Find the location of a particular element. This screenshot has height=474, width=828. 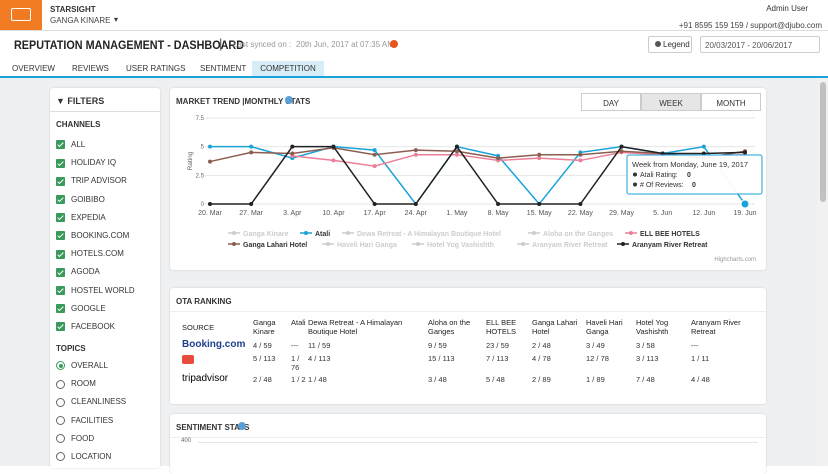

ota-title: OTA RANKING is located at coordinates (204, 301).